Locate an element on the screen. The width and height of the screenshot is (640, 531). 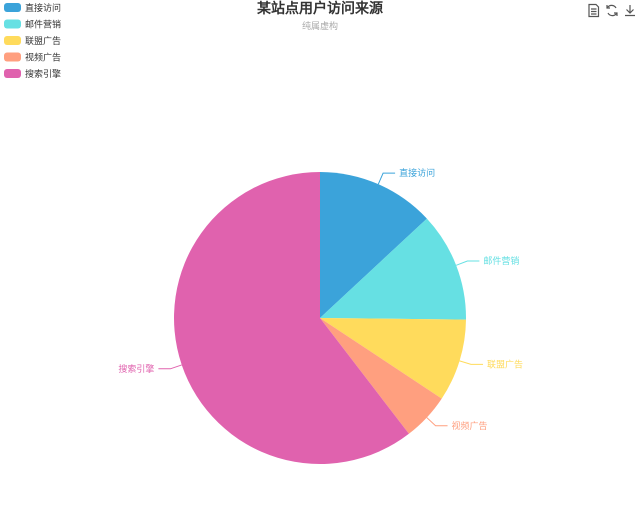
legend-label: 联盟广告 is located at coordinates (43, 41).